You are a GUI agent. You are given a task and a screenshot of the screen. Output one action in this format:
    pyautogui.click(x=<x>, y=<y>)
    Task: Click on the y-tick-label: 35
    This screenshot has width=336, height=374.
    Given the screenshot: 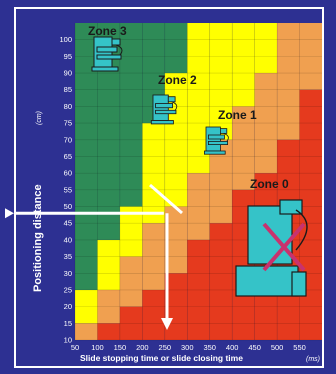 What is the action you would take?
    pyautogui.click(x=68, y=256)
    